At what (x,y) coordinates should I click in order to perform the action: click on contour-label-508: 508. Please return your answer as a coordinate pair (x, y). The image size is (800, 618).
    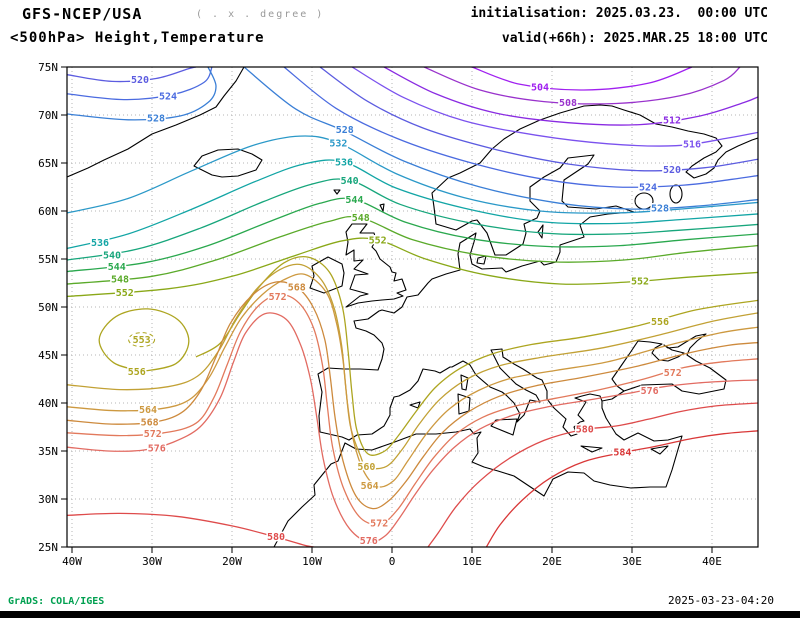
    Looking at the image, I should click on (568, 103).